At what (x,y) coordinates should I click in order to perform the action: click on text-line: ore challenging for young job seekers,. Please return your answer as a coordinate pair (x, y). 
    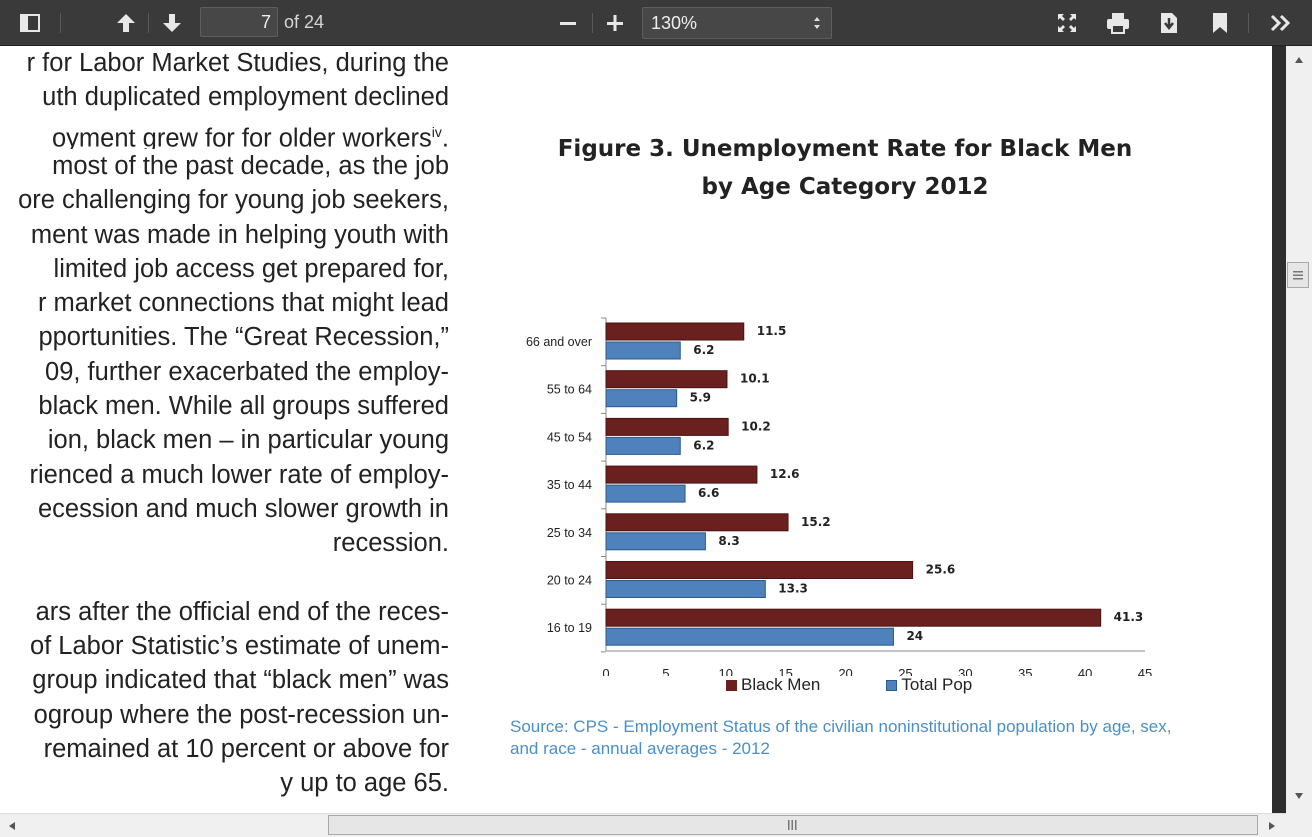
    Looking at the image, I should click on (233, 200).